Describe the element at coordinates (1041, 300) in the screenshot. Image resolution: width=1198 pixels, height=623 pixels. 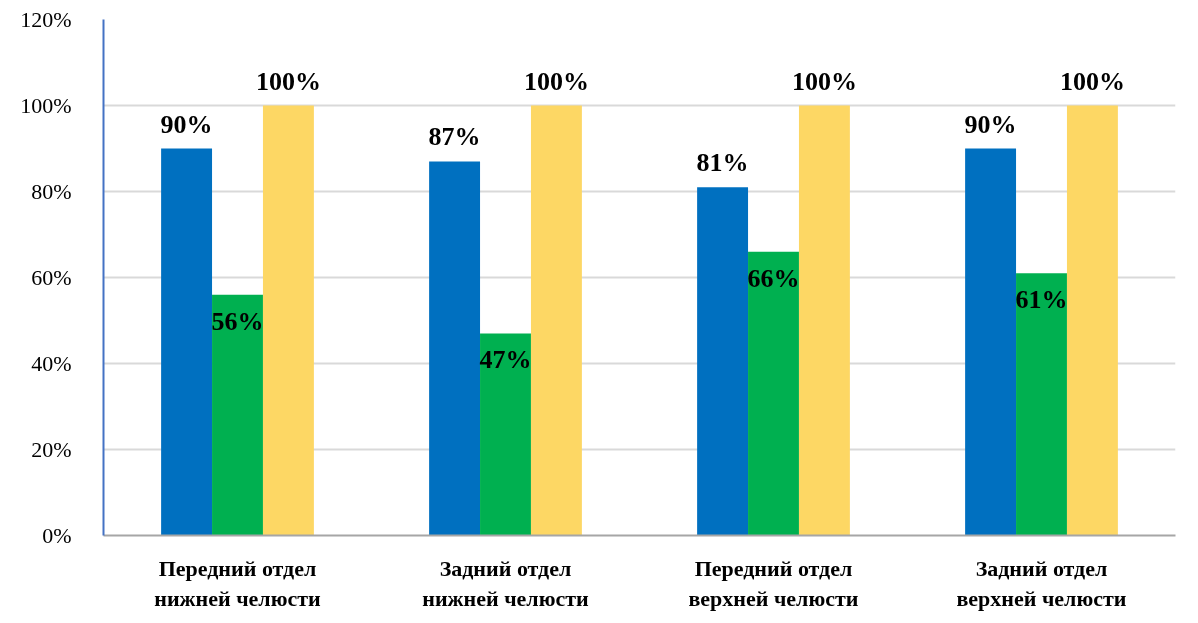
I see `data-label: 61%` at that location.